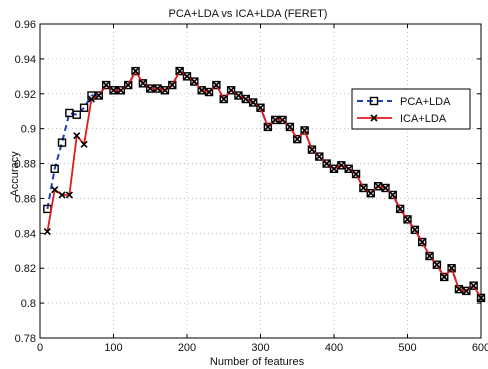 Image resolution: width=488 pixels, height=369 pixels. Describe the element at coordinates (25, 199) in the screenshot. I see `y-tick-label: 0.86` at that location.